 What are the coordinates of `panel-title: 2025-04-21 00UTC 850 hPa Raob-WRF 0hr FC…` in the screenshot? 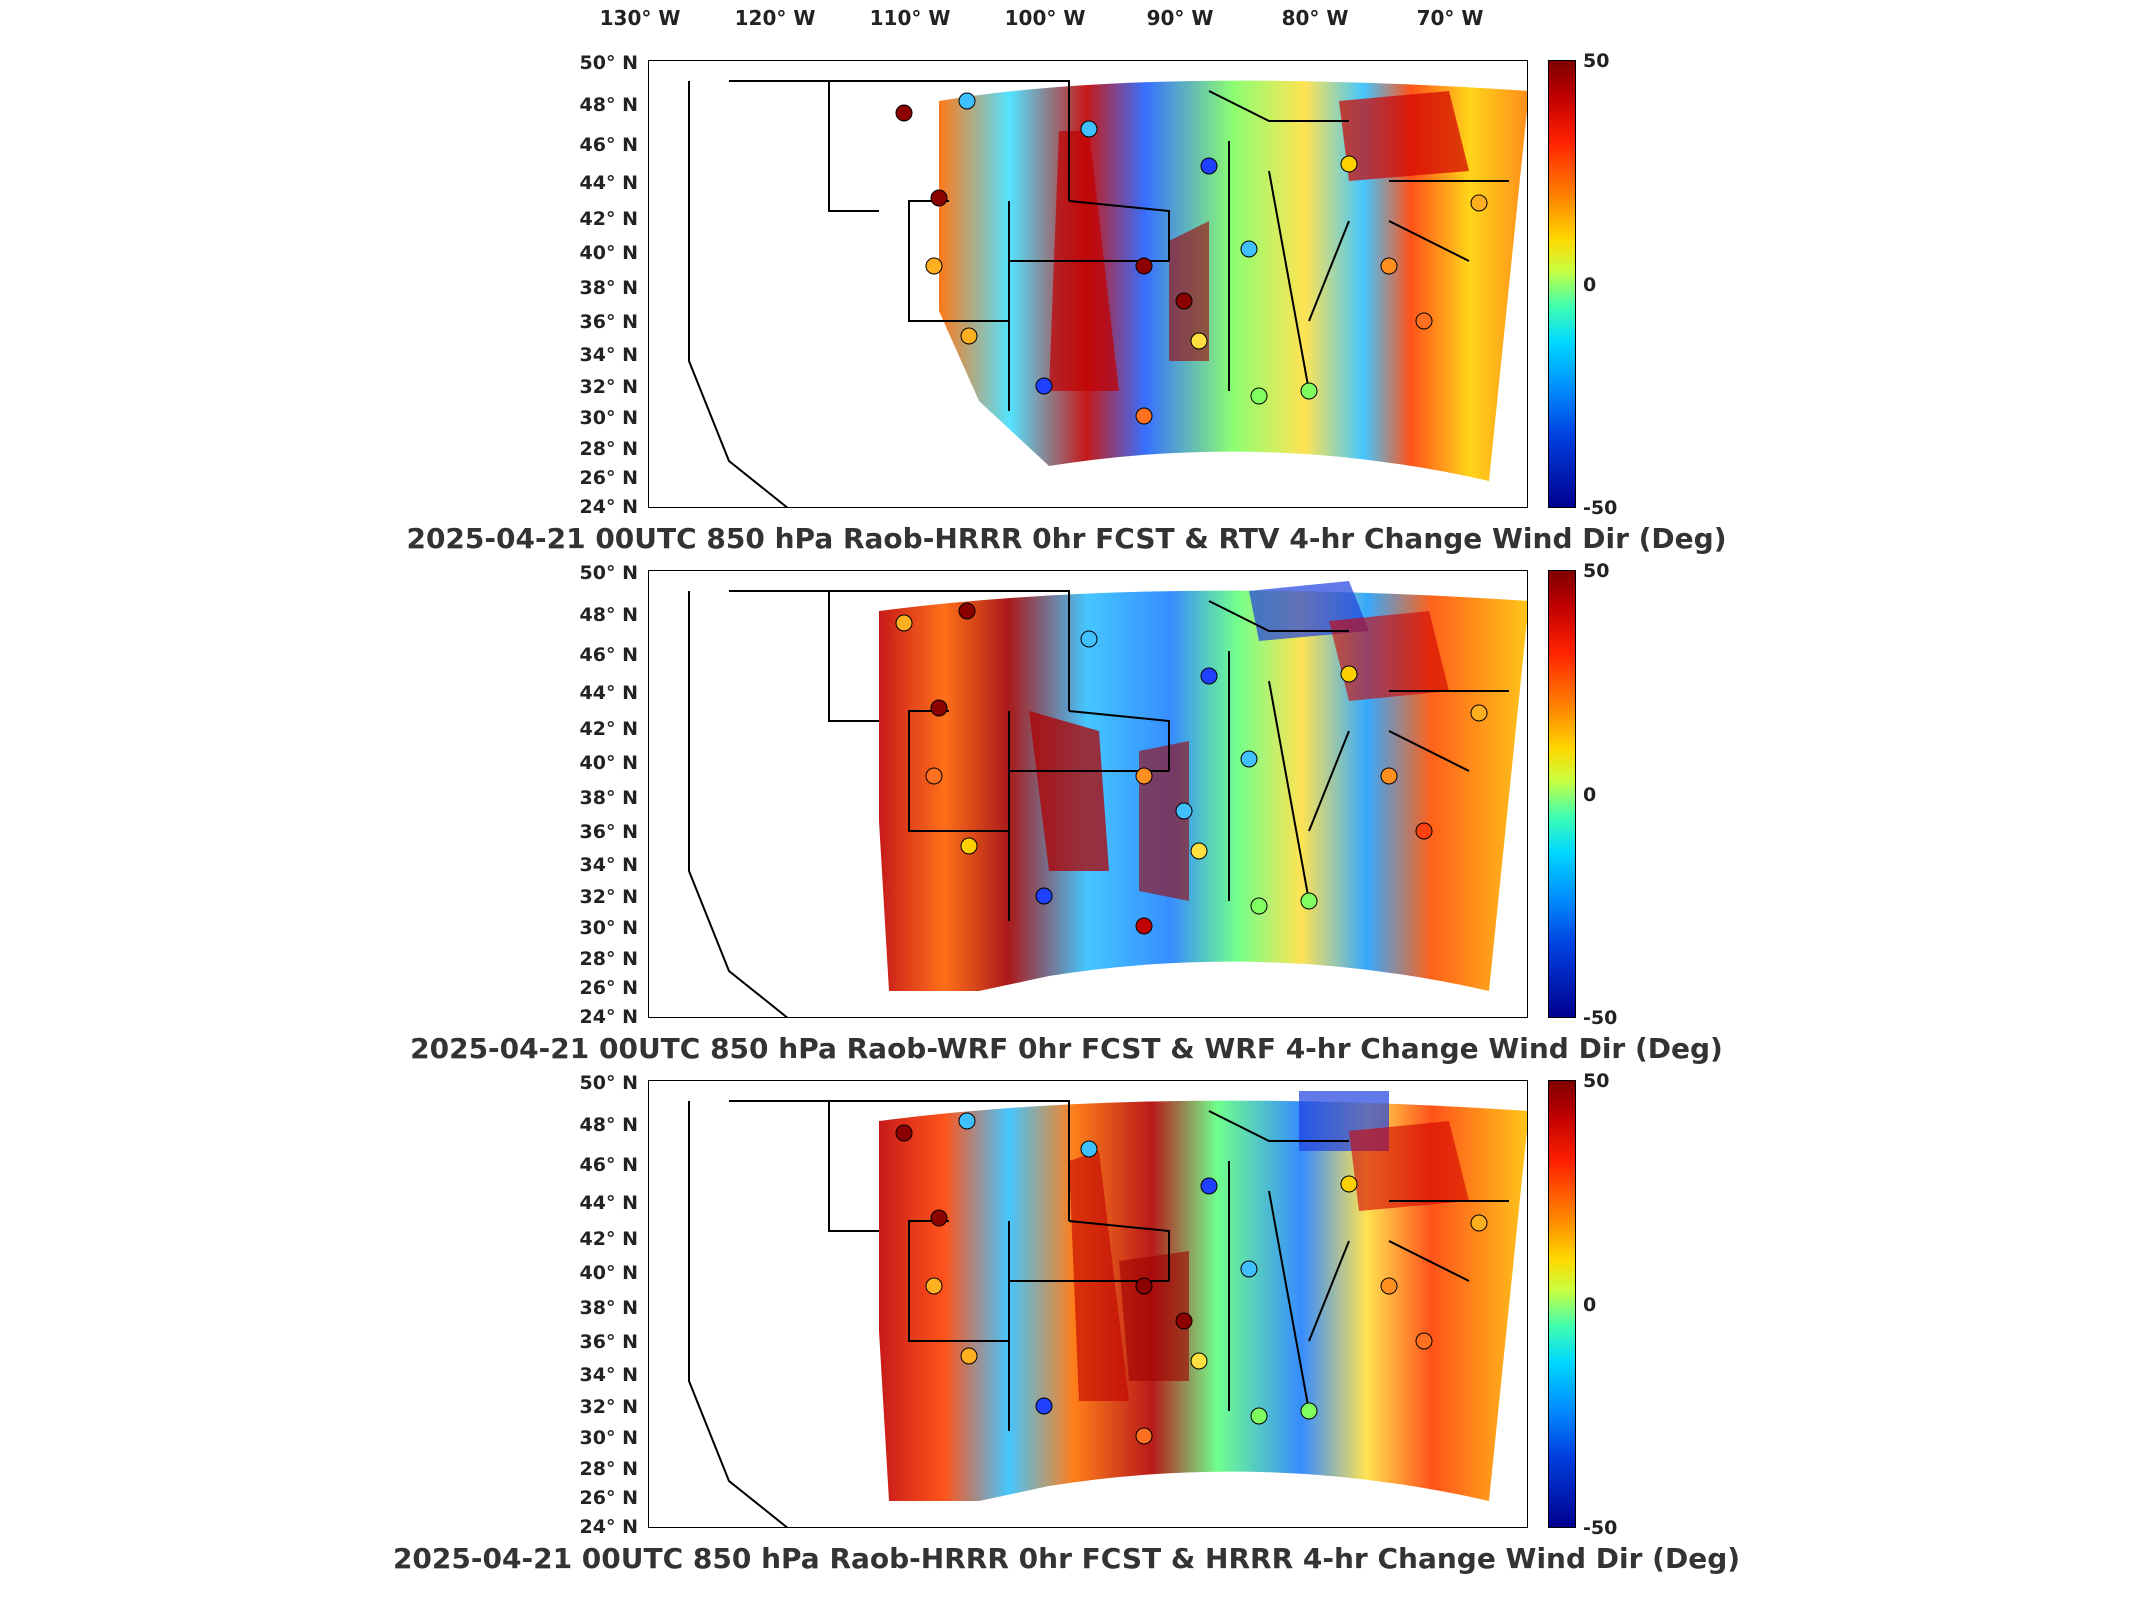 It's located at (1066, 1048).